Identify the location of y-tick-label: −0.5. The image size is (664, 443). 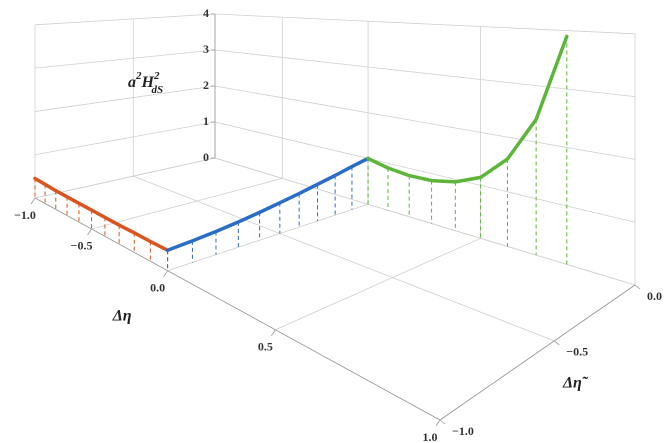
(577, 352).